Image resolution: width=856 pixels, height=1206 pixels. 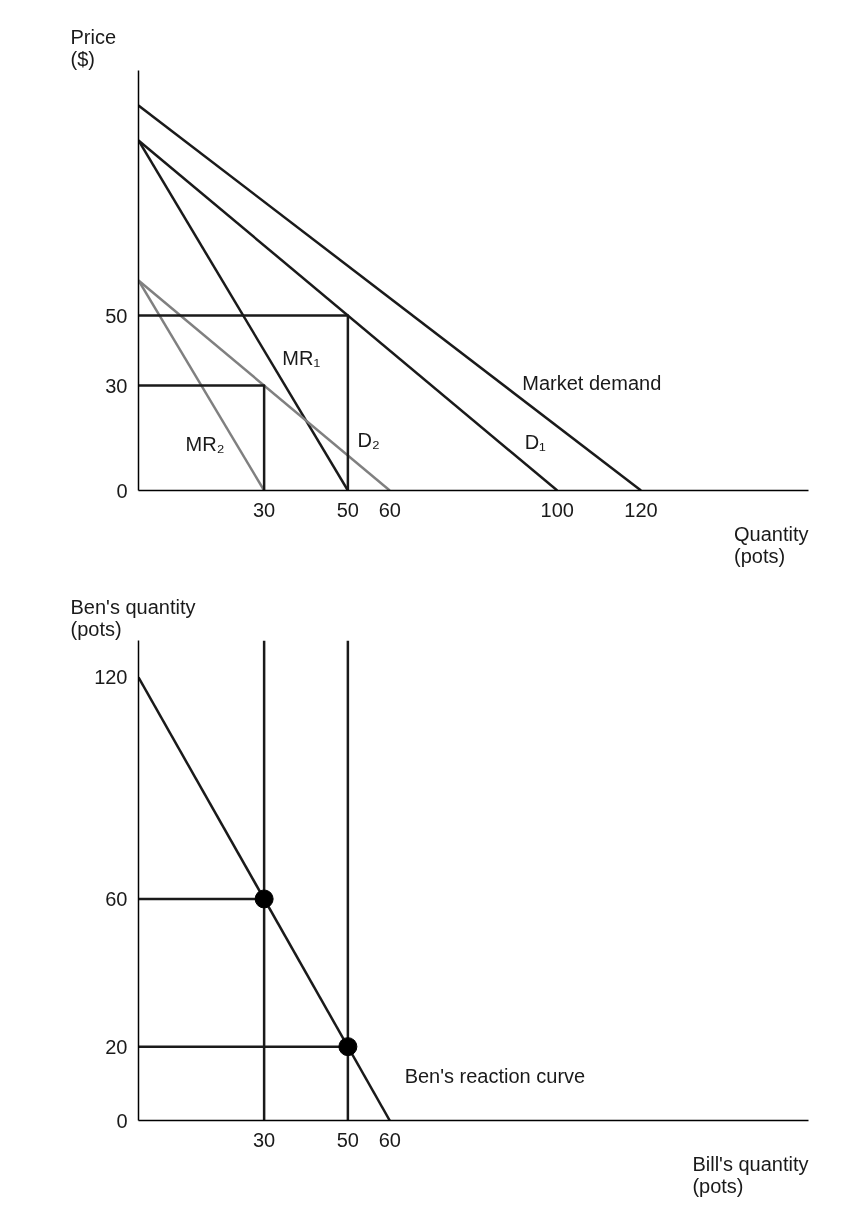 What do you see at coordinates (641, 509) in the screenshot?
I see `x-tick-label: 120` at bounding box center [641, 509].